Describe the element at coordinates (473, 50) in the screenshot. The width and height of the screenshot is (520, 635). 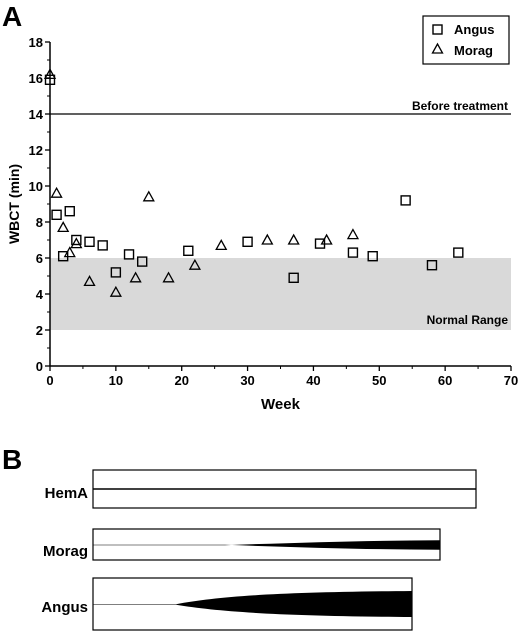
I see `legend-entry-morag: Morag` at that location.